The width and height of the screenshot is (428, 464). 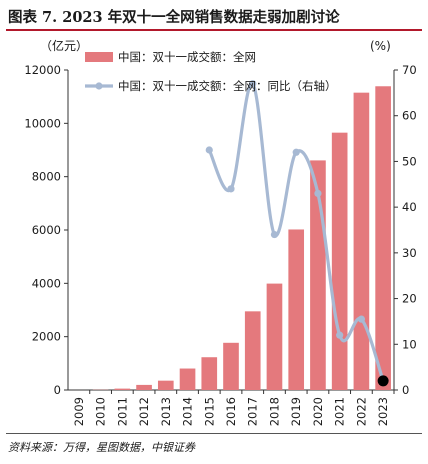 I want to click on x-tick-label: 2014, so click(x=188, y=411).